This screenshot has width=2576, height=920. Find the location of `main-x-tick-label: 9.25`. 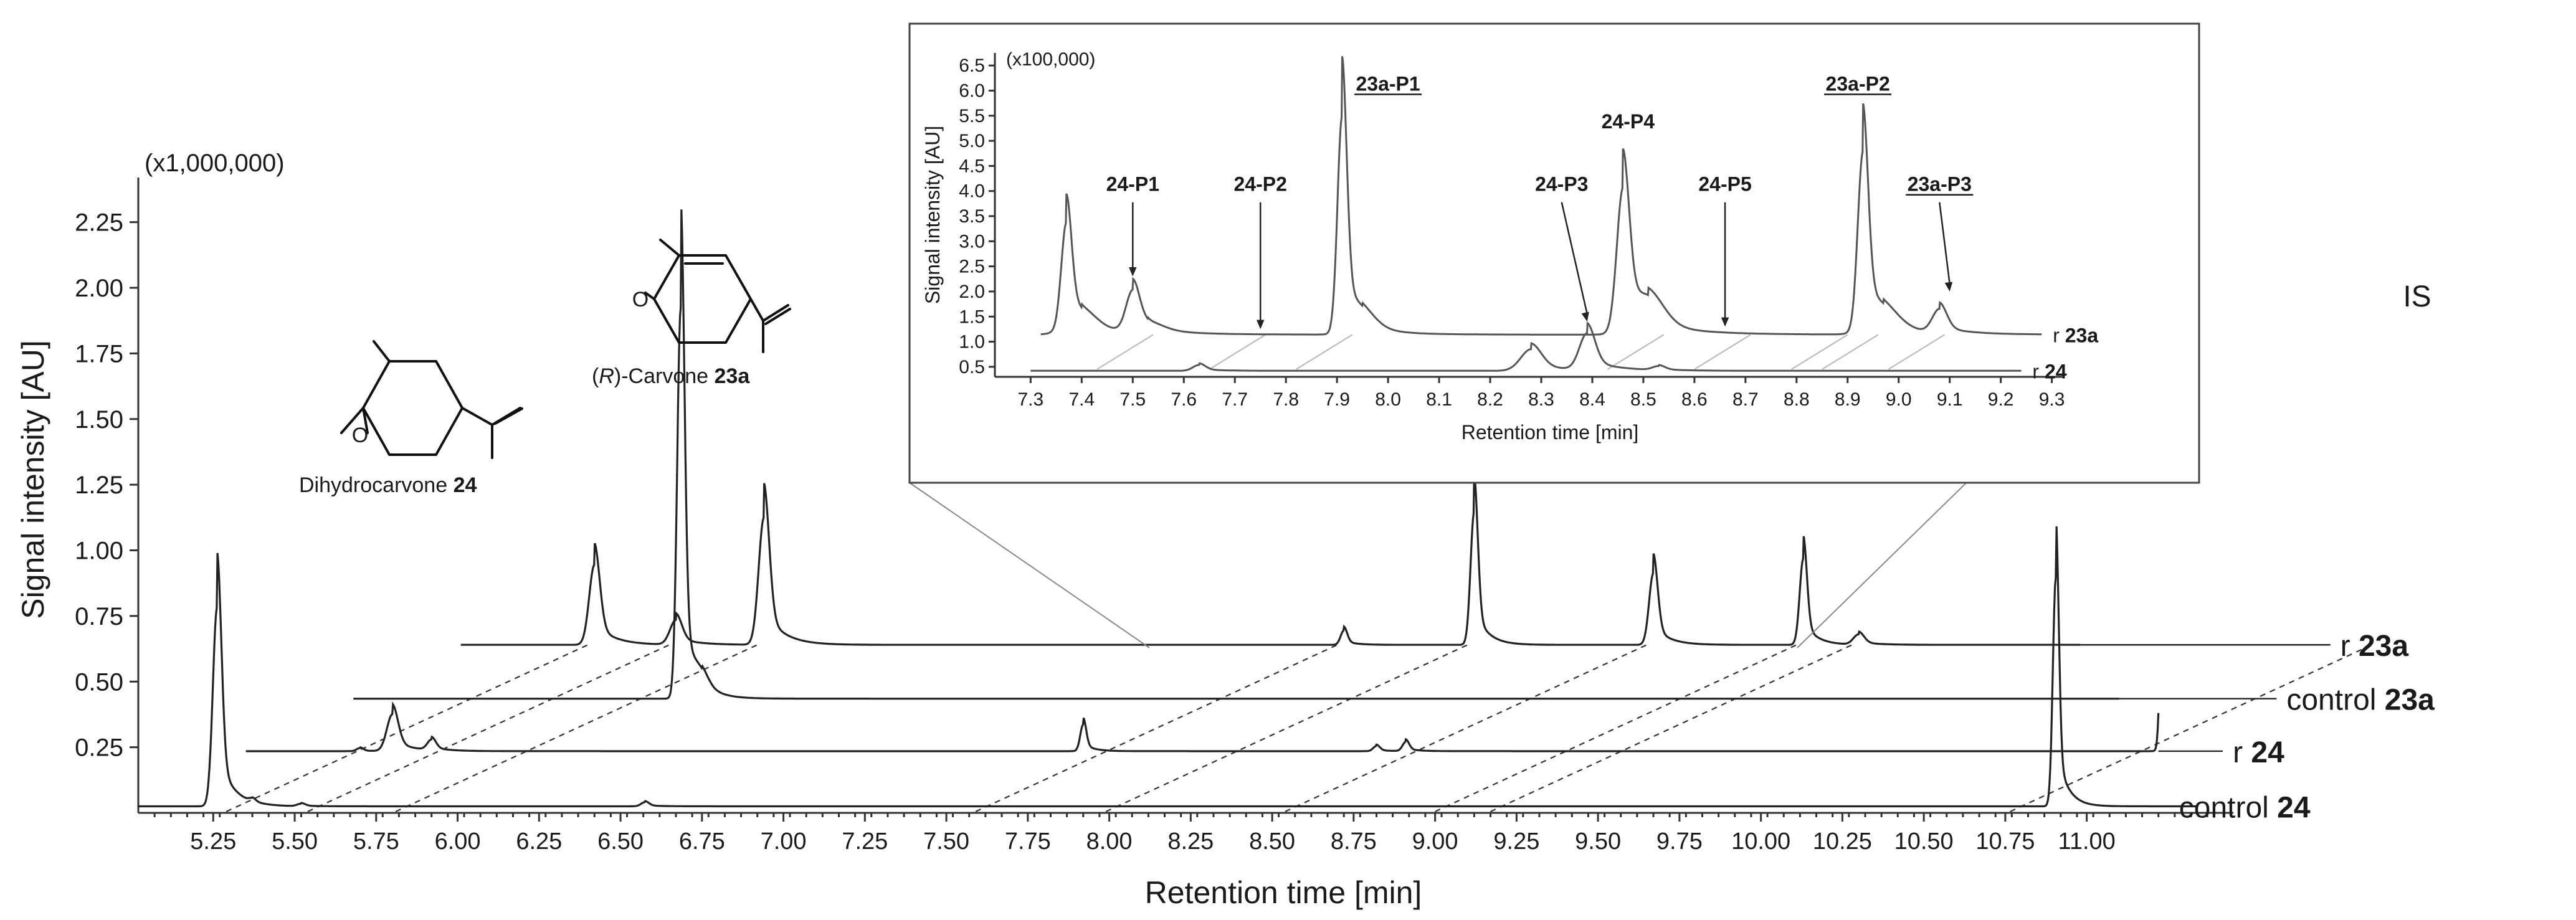

main-x-tick-label: 9.25 is located at coordinates (1516, 841).